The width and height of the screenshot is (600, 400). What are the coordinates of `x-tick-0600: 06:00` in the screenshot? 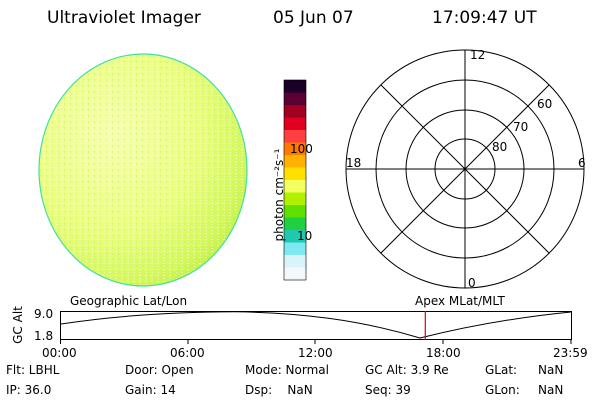 It's located at (187, 353).